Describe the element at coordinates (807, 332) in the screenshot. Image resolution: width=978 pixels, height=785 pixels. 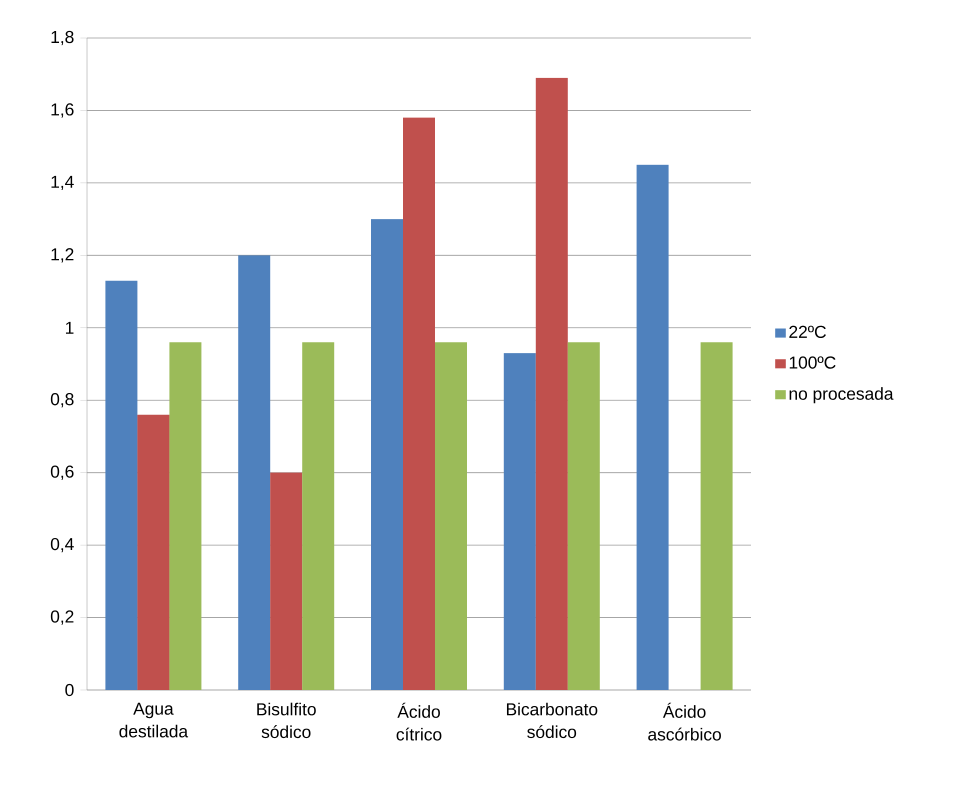
I see `legend-label: 22ºC` at that location.